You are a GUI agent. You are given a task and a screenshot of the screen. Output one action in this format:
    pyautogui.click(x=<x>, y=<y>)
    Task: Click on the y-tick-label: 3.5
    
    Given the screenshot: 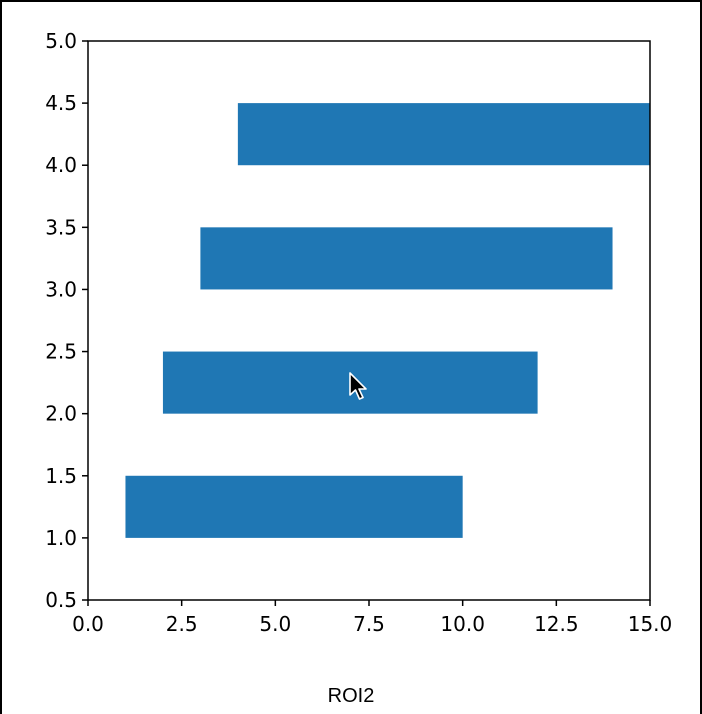 What is the action you would take?
    pyautogui.click(x=61, y=227)
    